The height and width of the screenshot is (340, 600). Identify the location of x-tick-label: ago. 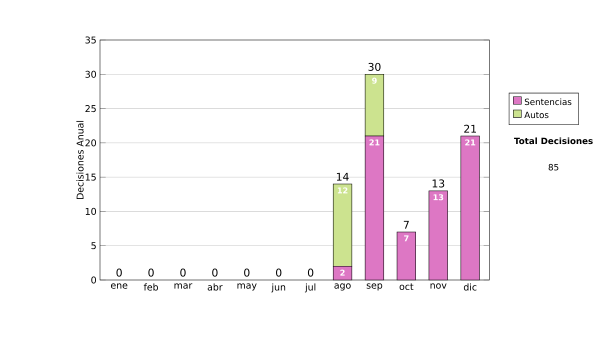
(342, 287).